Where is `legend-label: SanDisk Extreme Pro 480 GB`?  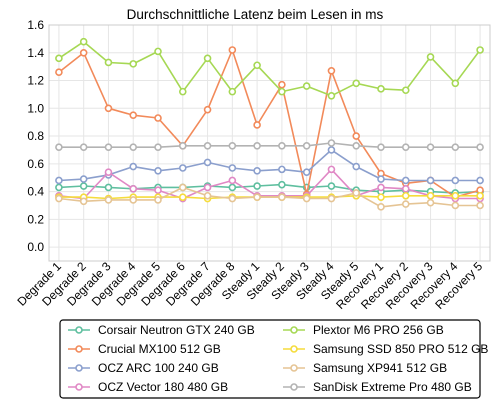 legend-label: SanDisk Extreme Pro 480 GB is located at coordinates (392, 387).